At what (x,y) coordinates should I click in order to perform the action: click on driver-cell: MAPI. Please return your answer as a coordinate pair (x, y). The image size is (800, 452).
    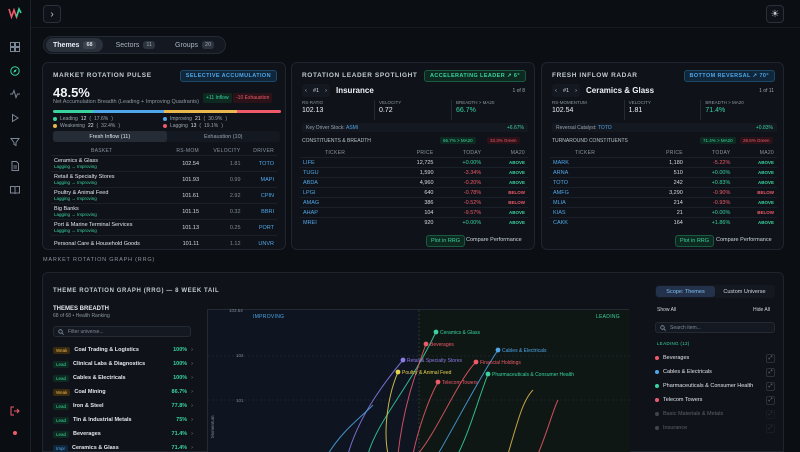
    Looking at the image, I should click on (267, 179).